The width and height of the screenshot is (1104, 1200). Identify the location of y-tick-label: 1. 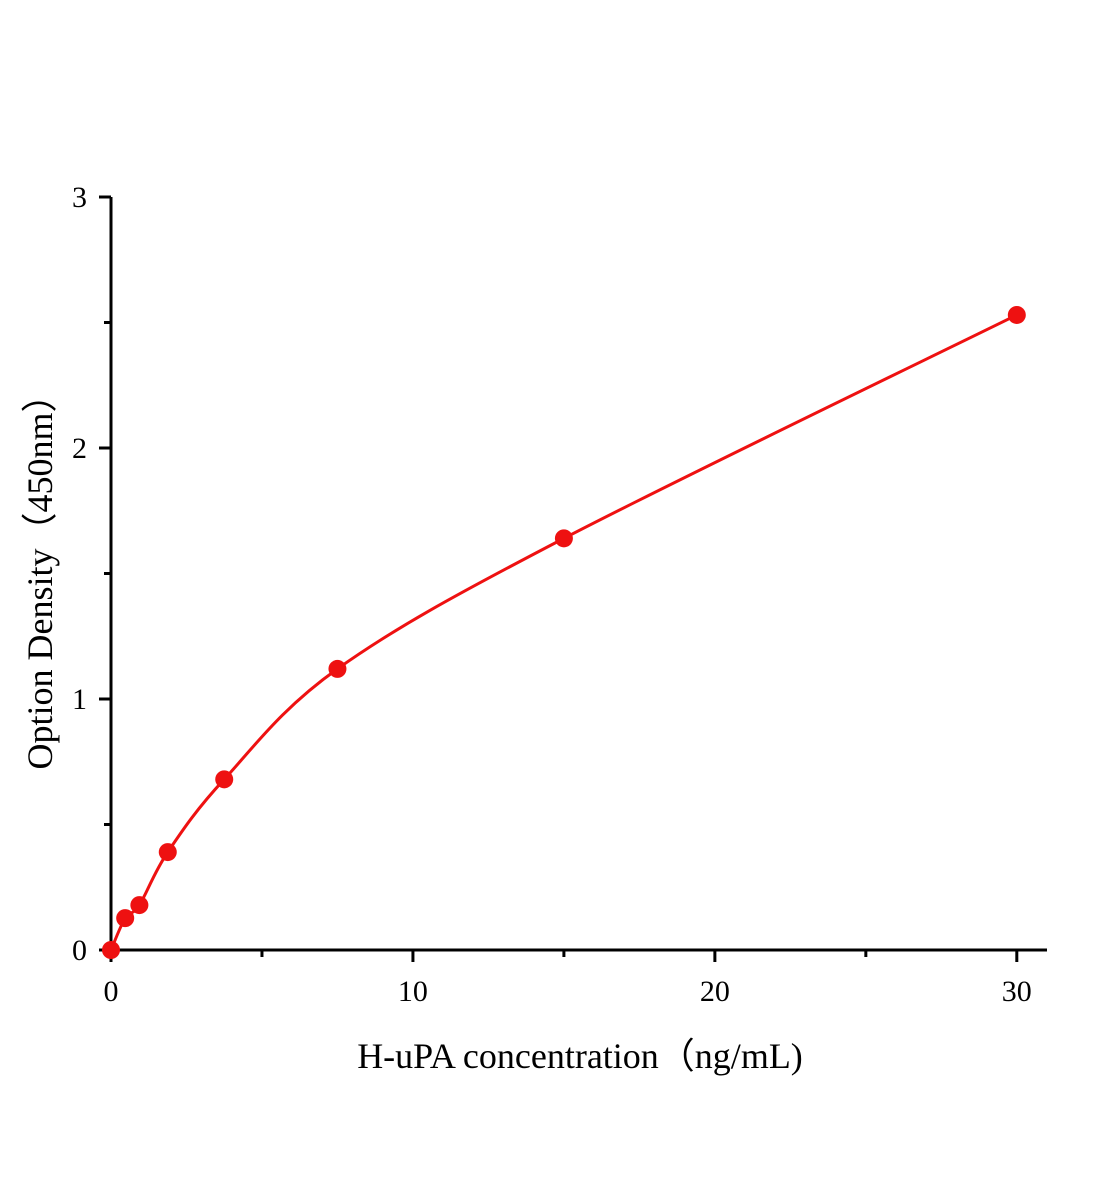
(79, 699).